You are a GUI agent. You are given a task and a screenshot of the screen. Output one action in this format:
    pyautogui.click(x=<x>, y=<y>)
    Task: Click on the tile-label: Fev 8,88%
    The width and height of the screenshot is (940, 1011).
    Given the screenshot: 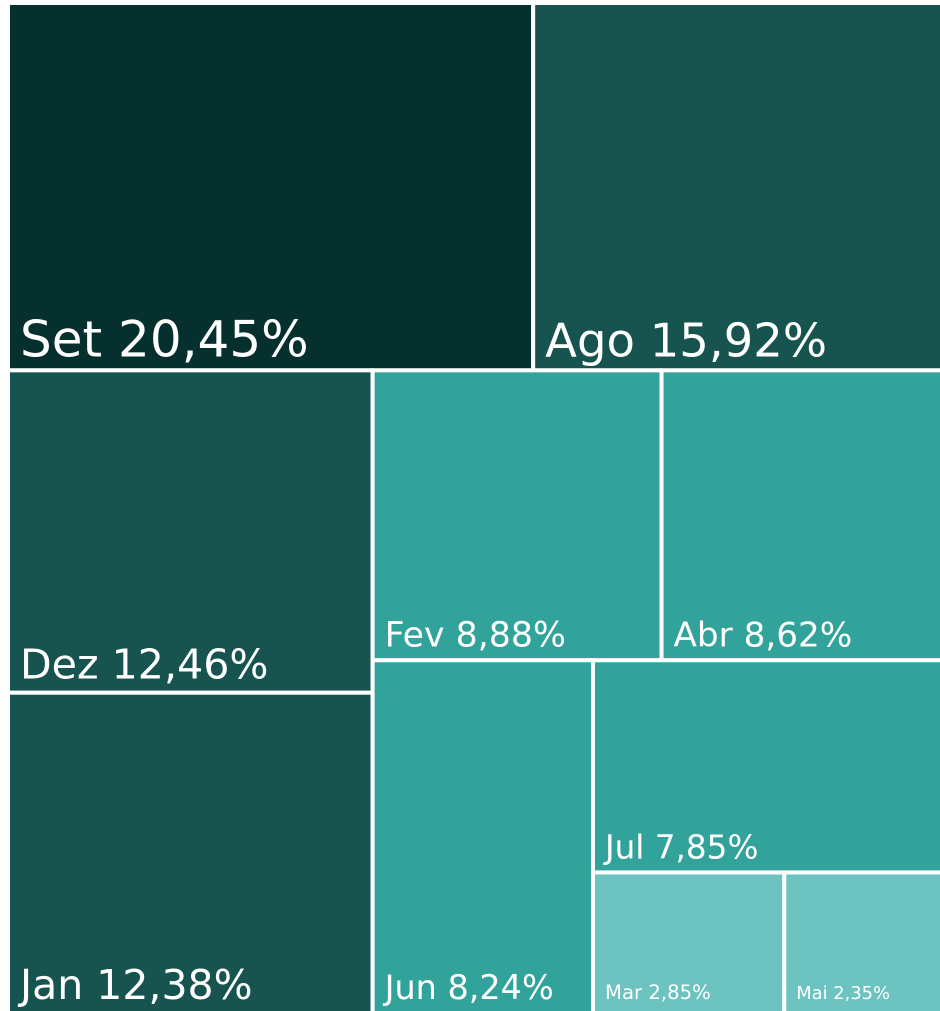 What is the action you would take?
    pyautogui.click(x=475, y=635)
    